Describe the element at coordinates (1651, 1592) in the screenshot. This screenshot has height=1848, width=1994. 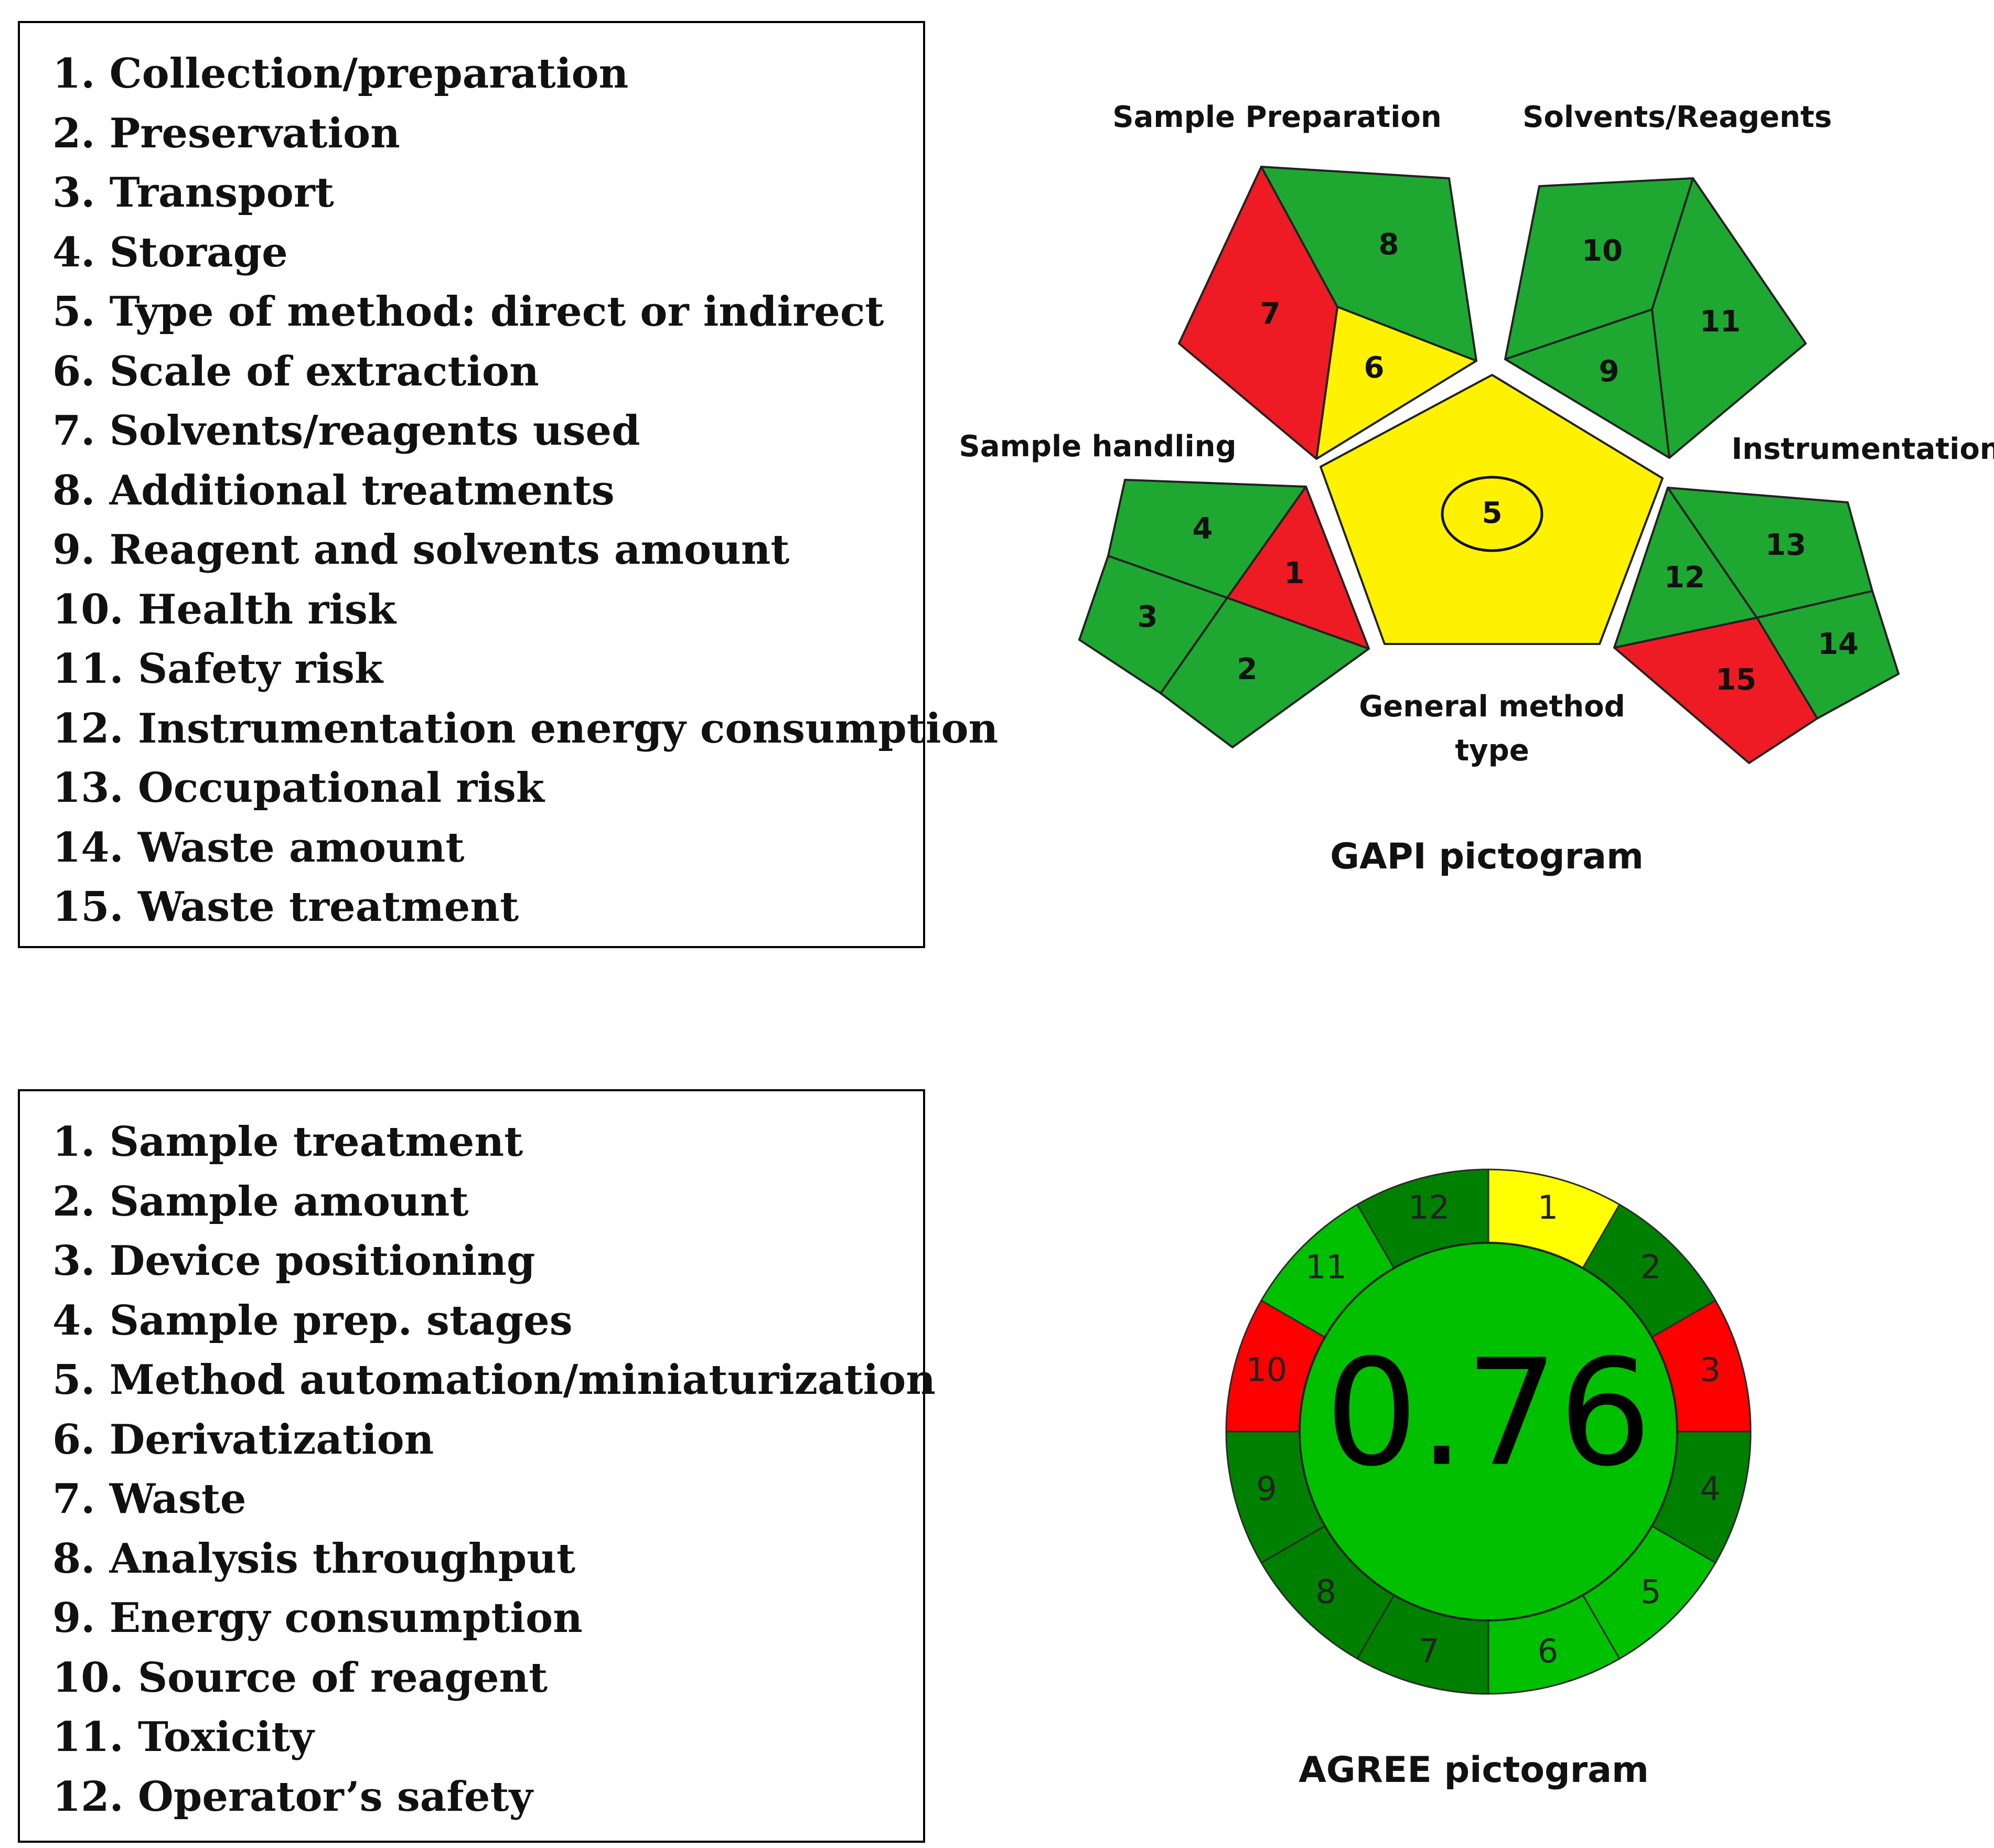
I see `agree-segment-number: 5` at that location.